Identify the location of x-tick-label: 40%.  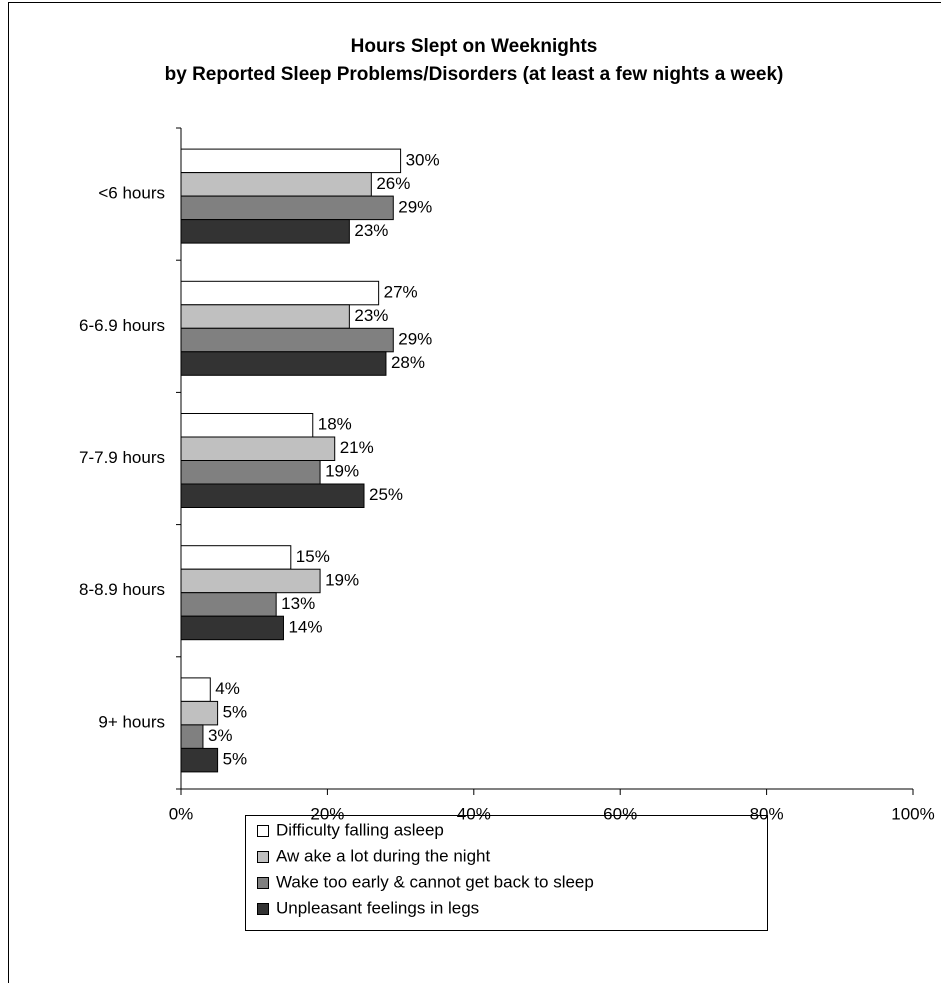
(474, 813).